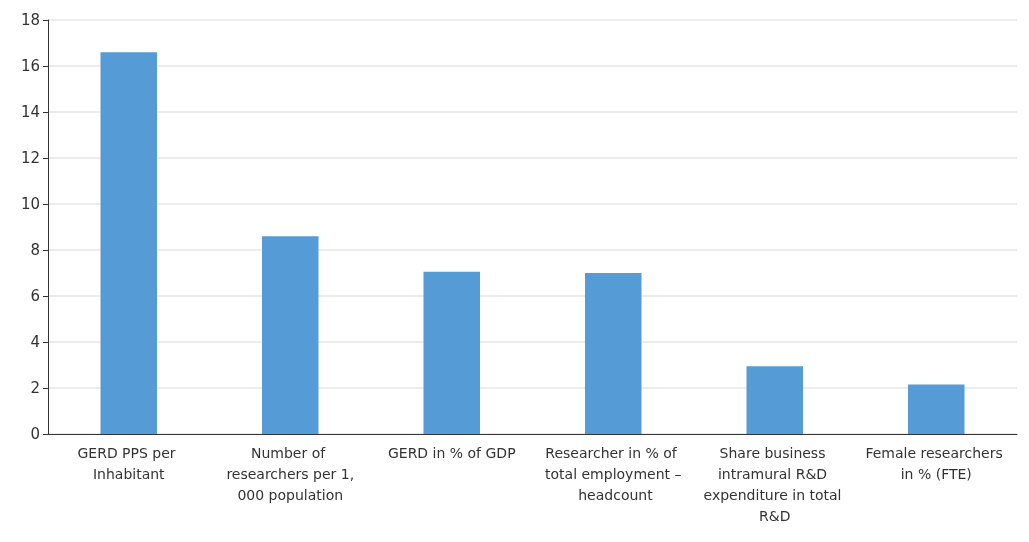 Image resolution: width=1029 pixels, height=542 pixels. I want to click on y-tick-label: 12, so click(30, 158).